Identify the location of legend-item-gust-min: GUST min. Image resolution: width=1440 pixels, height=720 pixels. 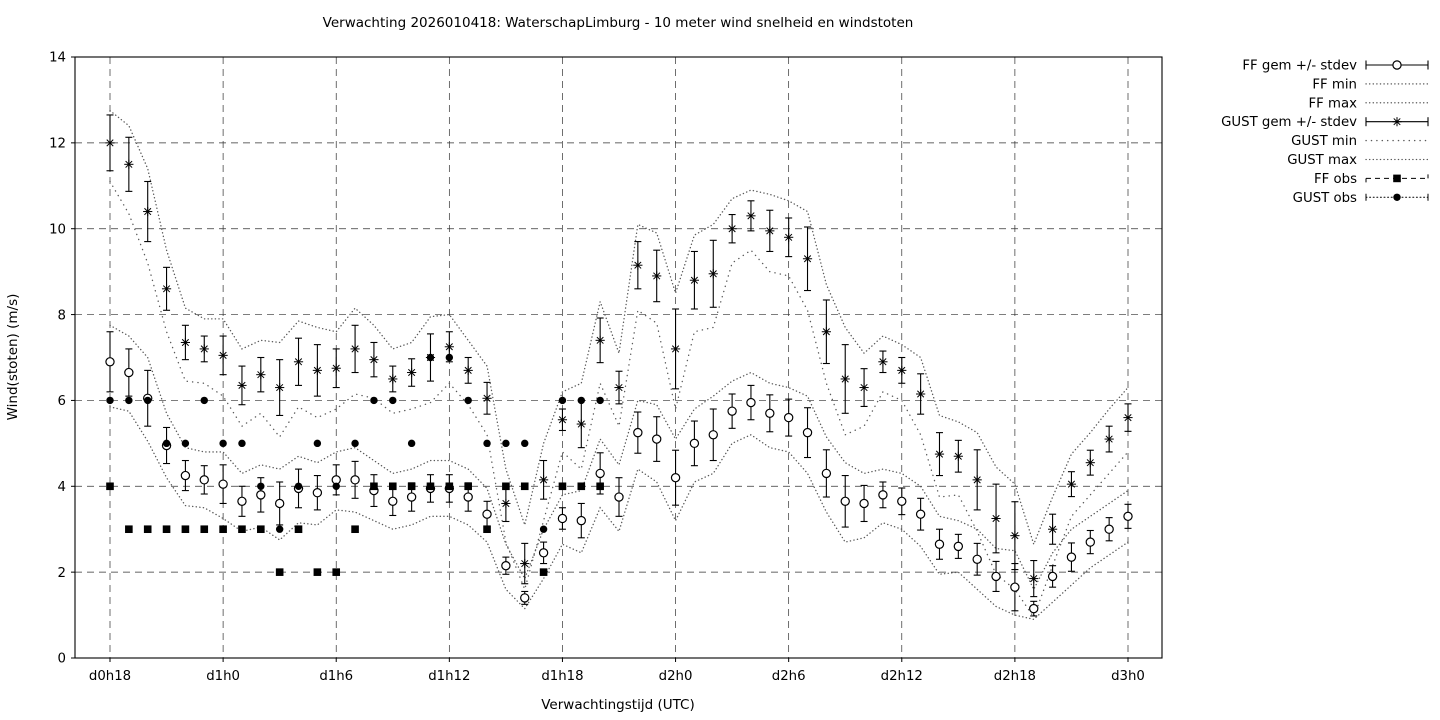
(1360, 141).